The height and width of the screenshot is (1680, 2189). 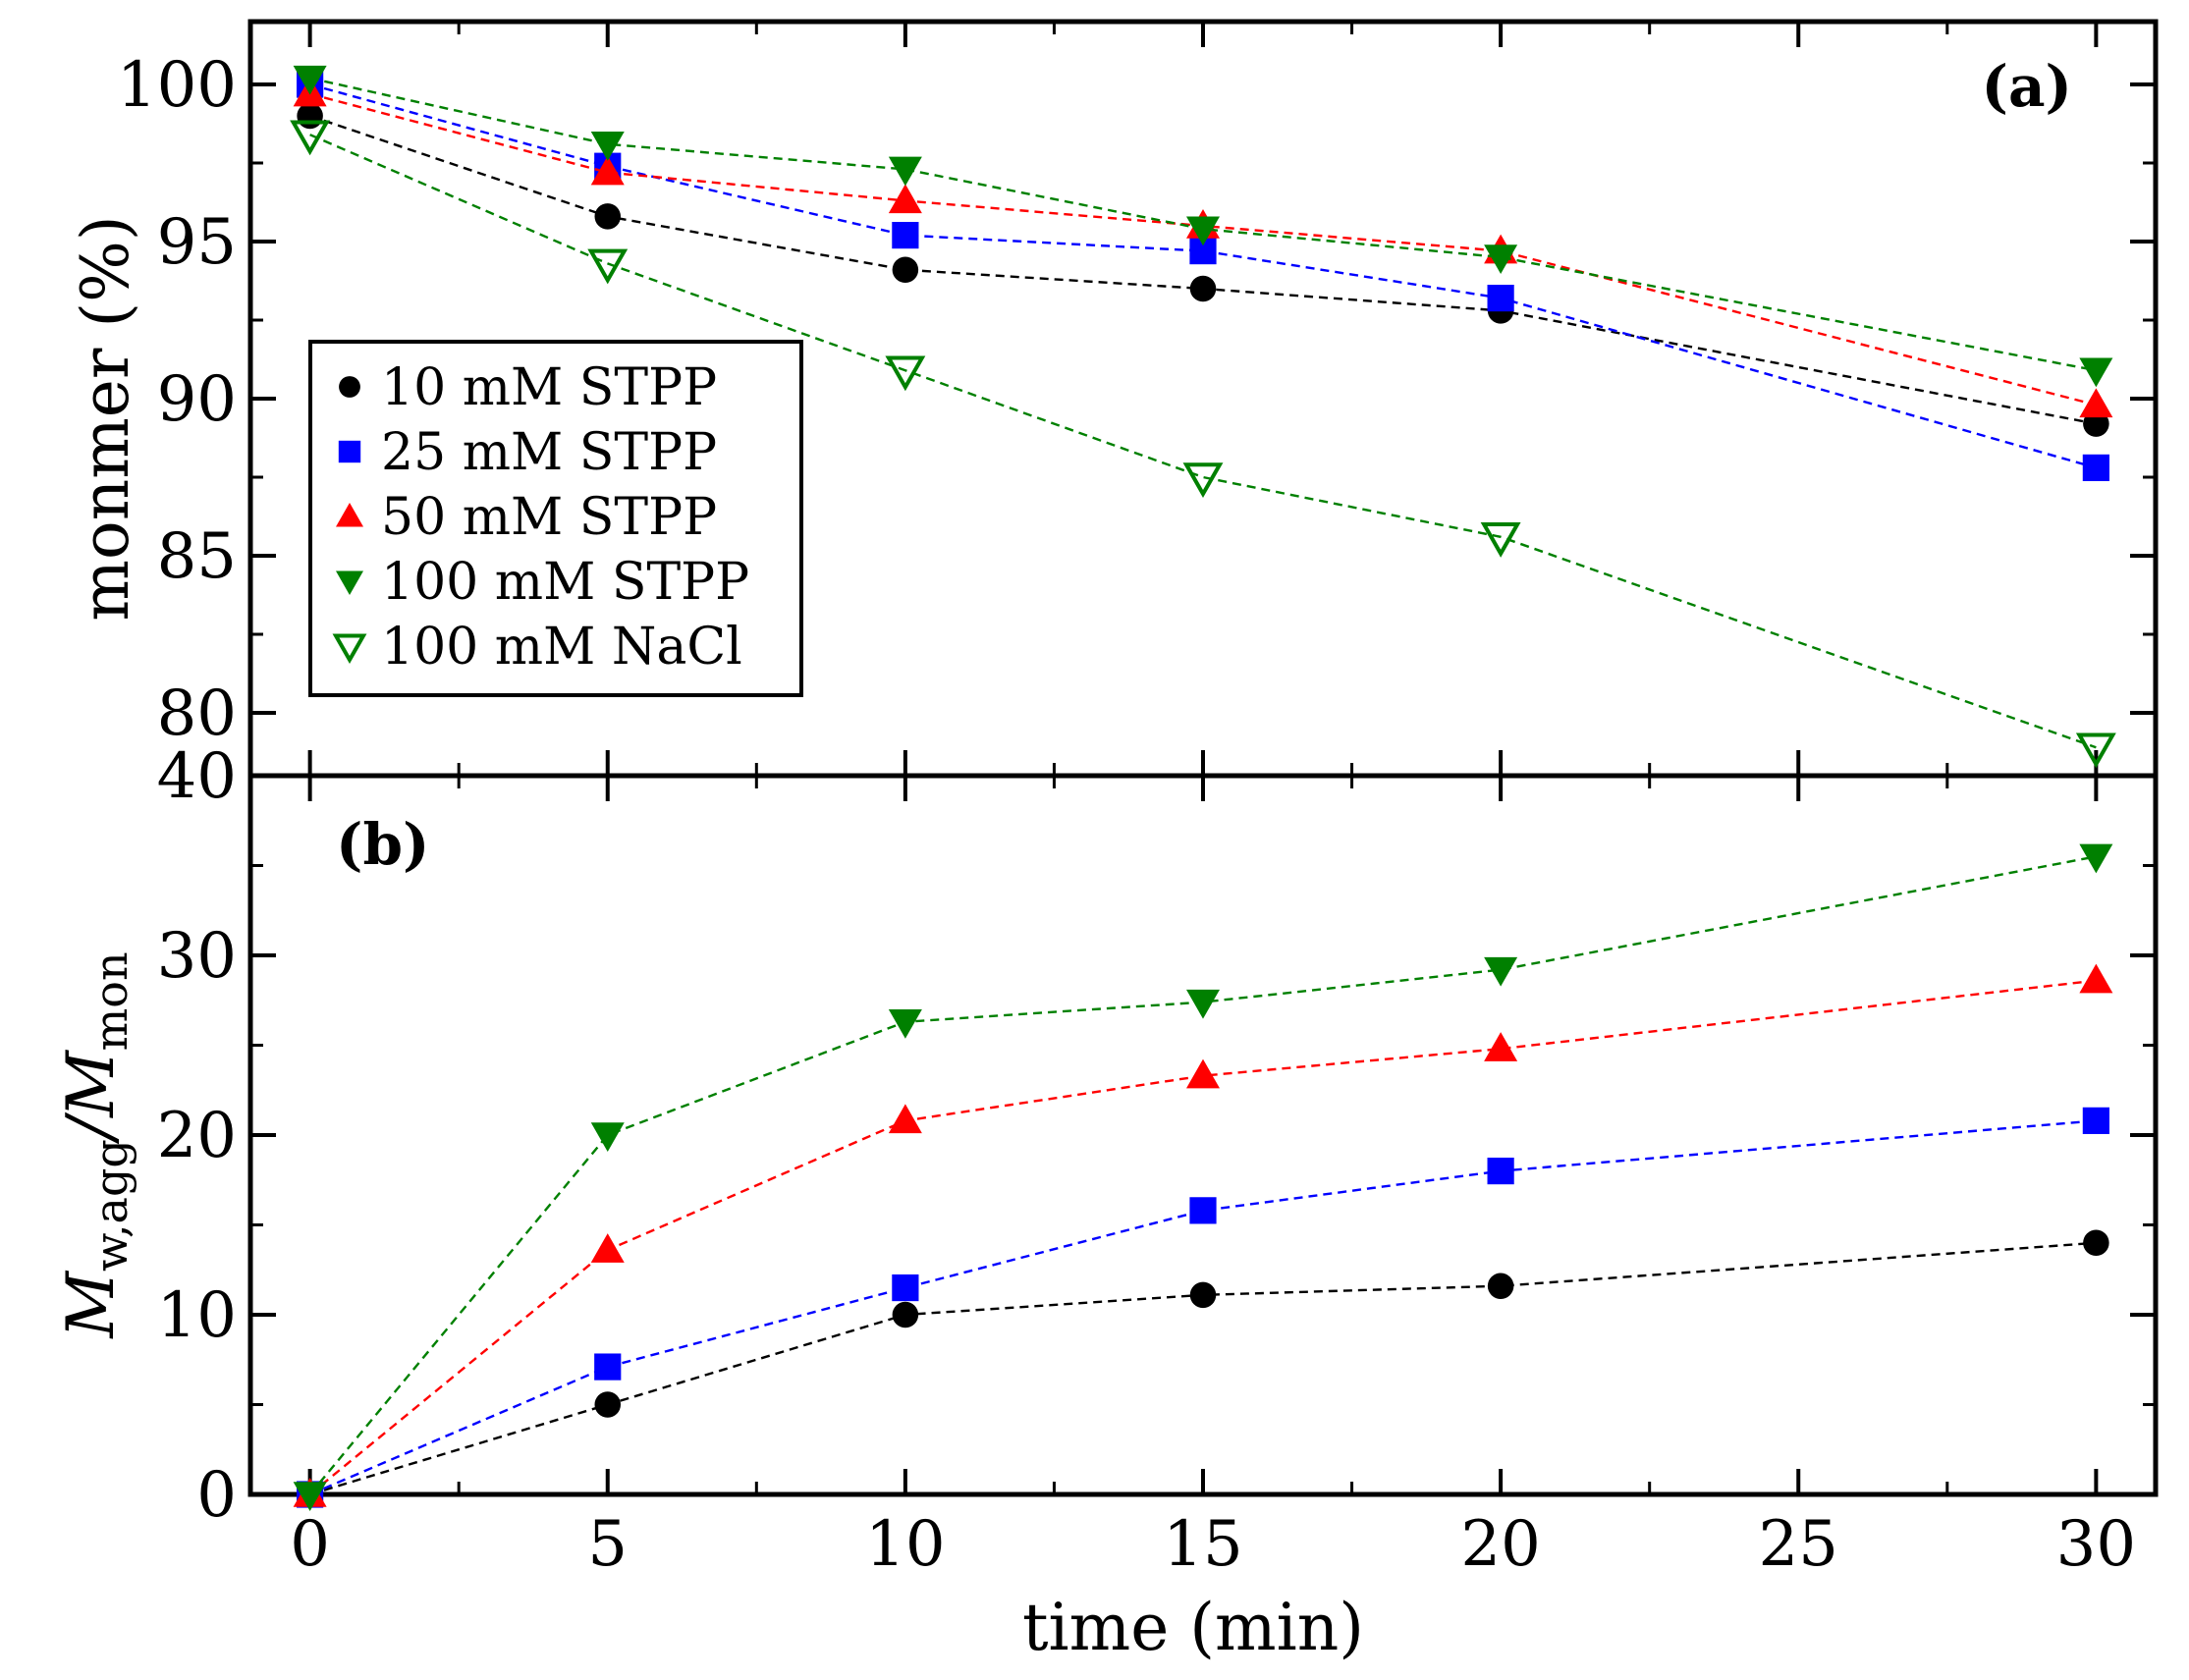 I want to click on x-tick-label: 30, so click(x=2096, y=1544).